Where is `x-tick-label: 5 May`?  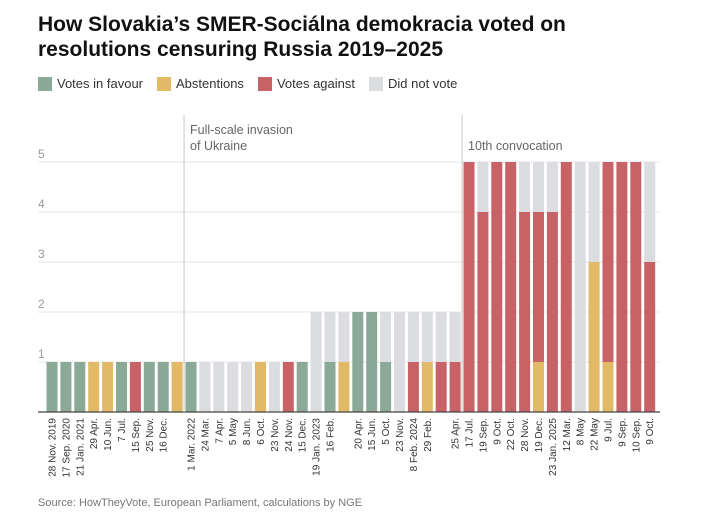 x-tick-label: 5 May is located at coordinates (233, 431).